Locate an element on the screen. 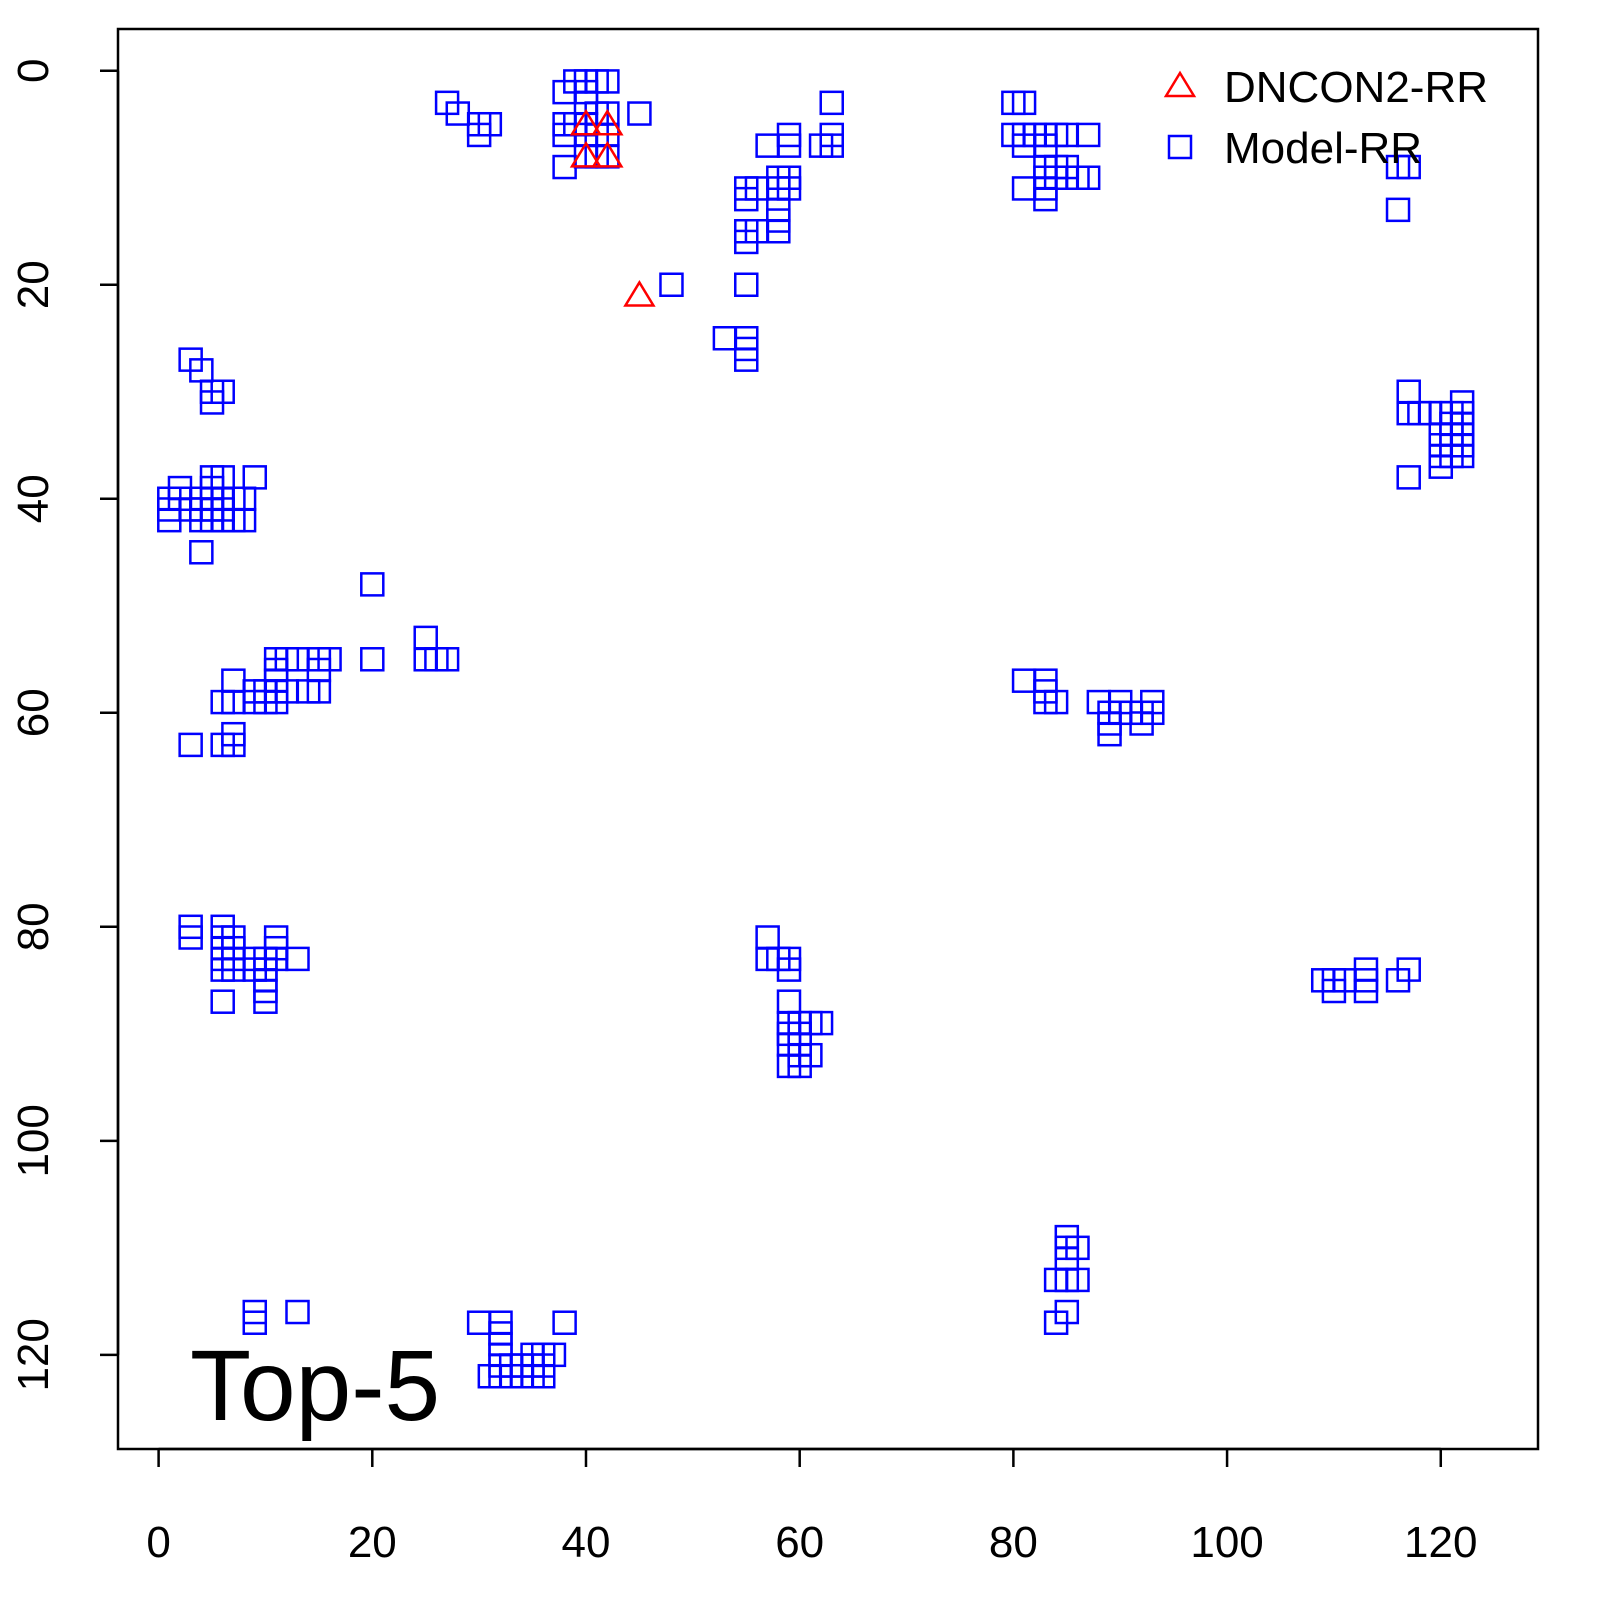 The image size is (1600, 1600). x-tick-label: 60 is located at coordinates (799, 1542).